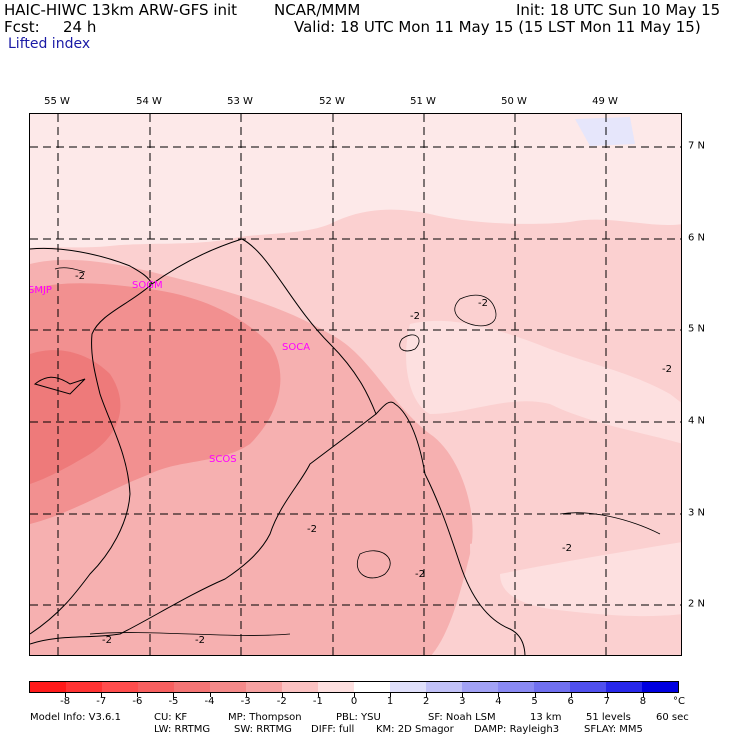  What do you see at coordinates (354, 701) in the screenshot?
I see `colorbar-tick-label: 0` at bounding box center [354, 701].